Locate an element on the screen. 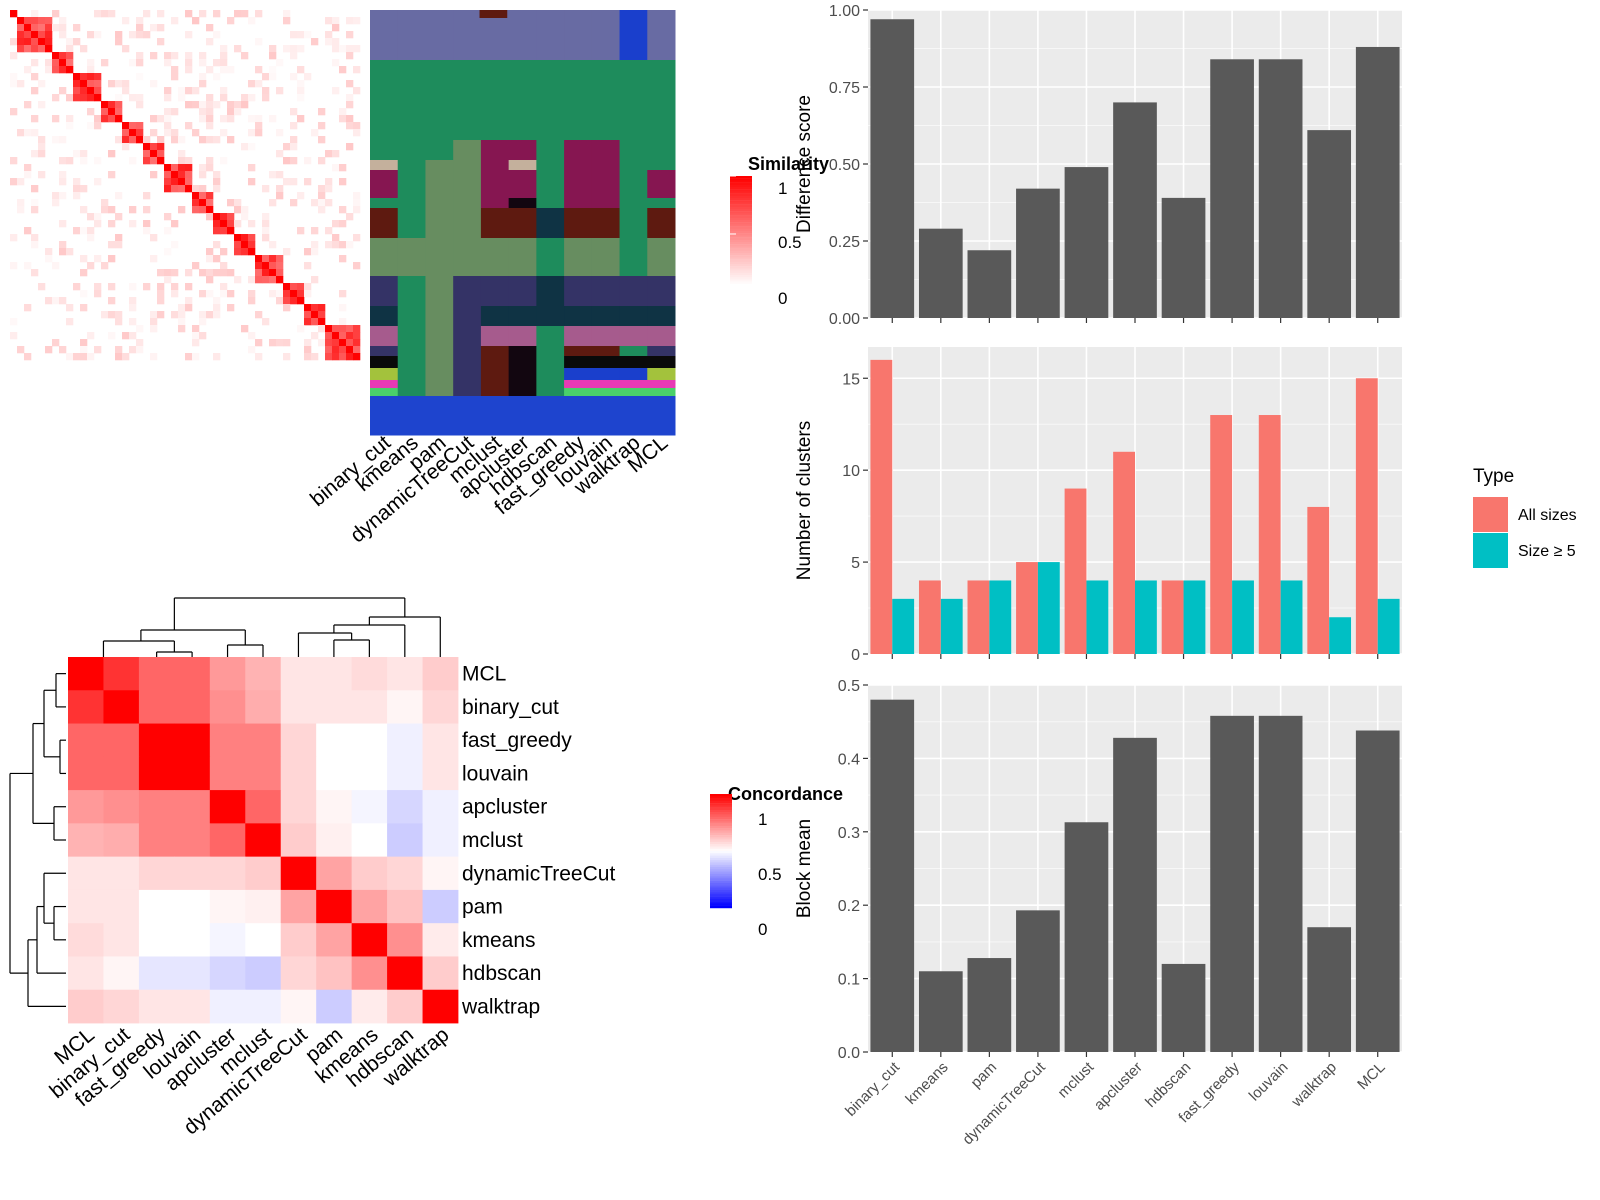 The width and height of the screenshot is (1600, 1200). similarity-legend-tick-1: 1 is located at coordinates (782, 188).